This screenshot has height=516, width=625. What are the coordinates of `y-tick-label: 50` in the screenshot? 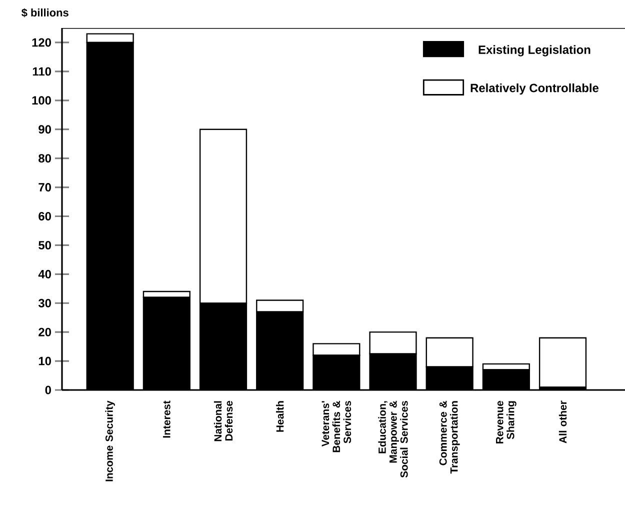 It's located at (44, 245).